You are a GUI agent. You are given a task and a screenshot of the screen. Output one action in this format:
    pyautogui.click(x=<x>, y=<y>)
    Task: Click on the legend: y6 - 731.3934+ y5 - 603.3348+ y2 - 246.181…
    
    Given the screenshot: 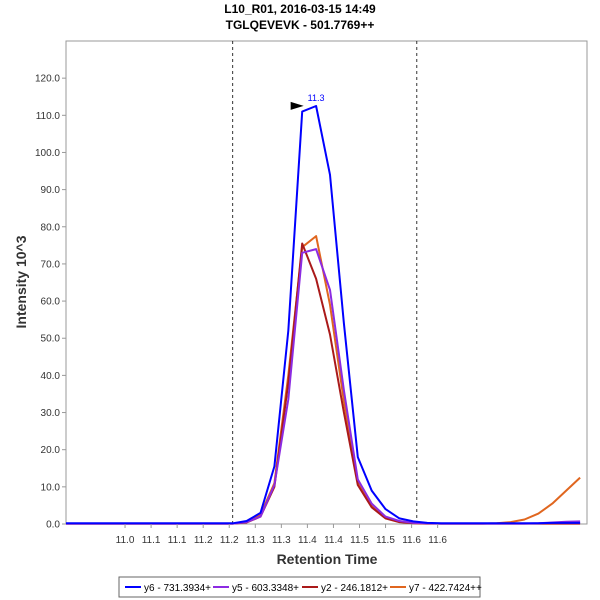 What is the action you would take?
    pyautogui.click(x=300, y=587)
    